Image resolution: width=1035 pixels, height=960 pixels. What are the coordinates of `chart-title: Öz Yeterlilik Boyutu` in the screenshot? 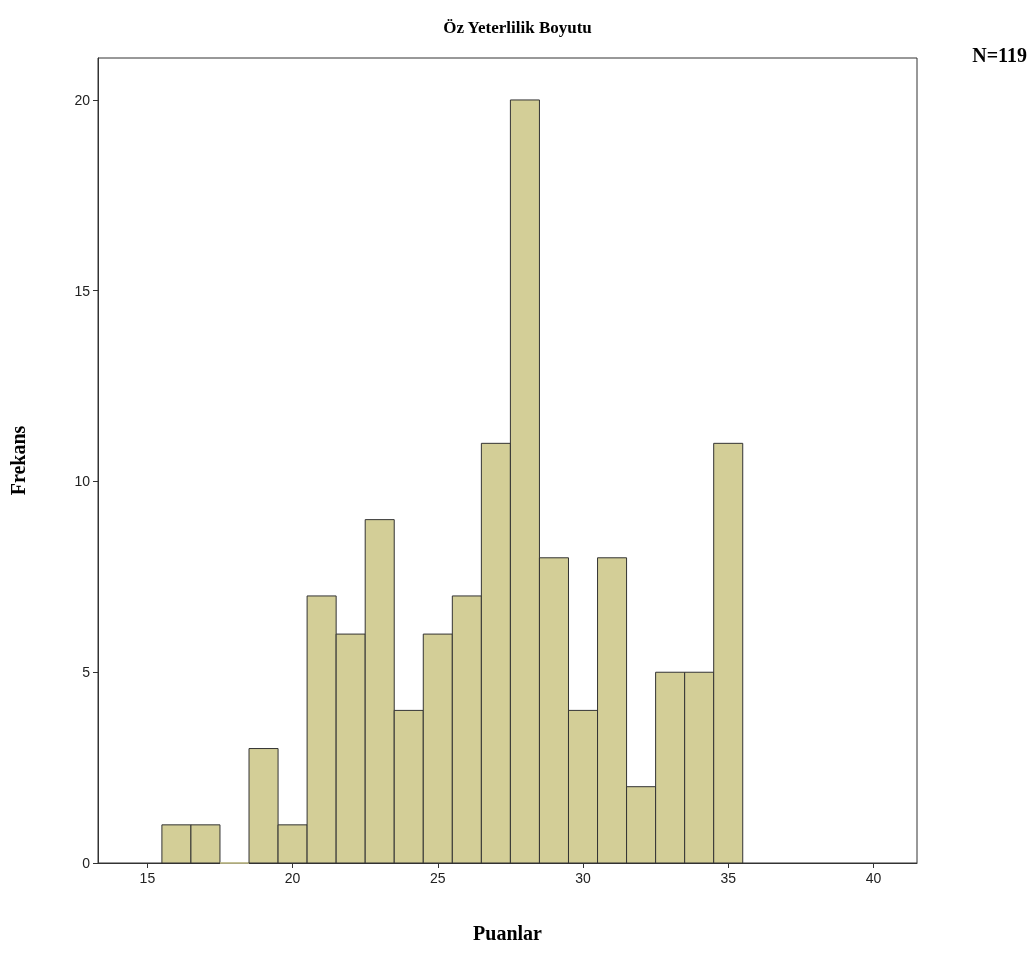 It's located at (517, 27).